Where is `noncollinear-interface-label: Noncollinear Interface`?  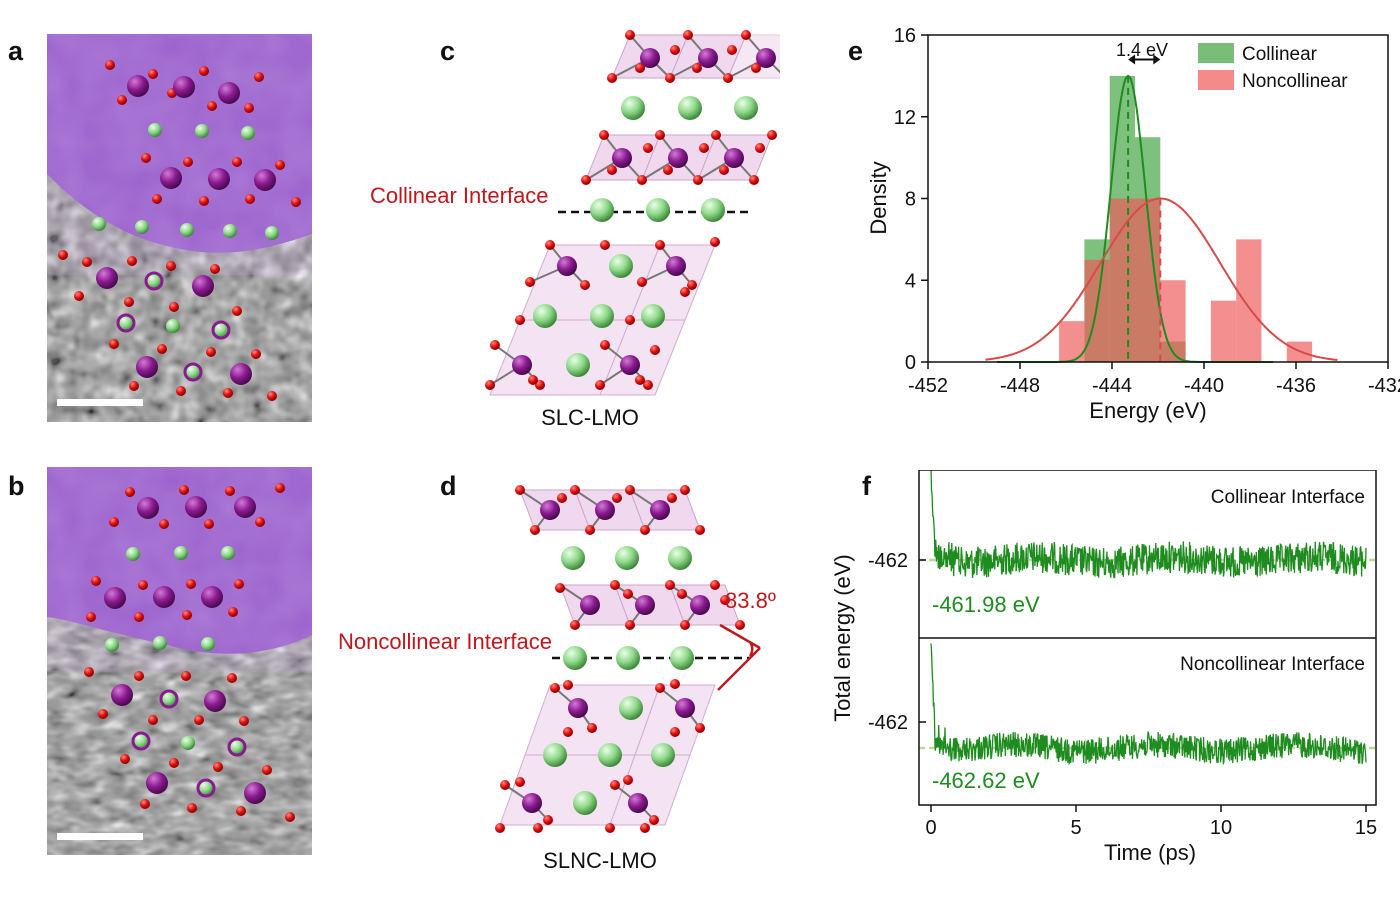
noncollinear-interface-label: Noncollinear Interface is located at coordinates (445, 641).